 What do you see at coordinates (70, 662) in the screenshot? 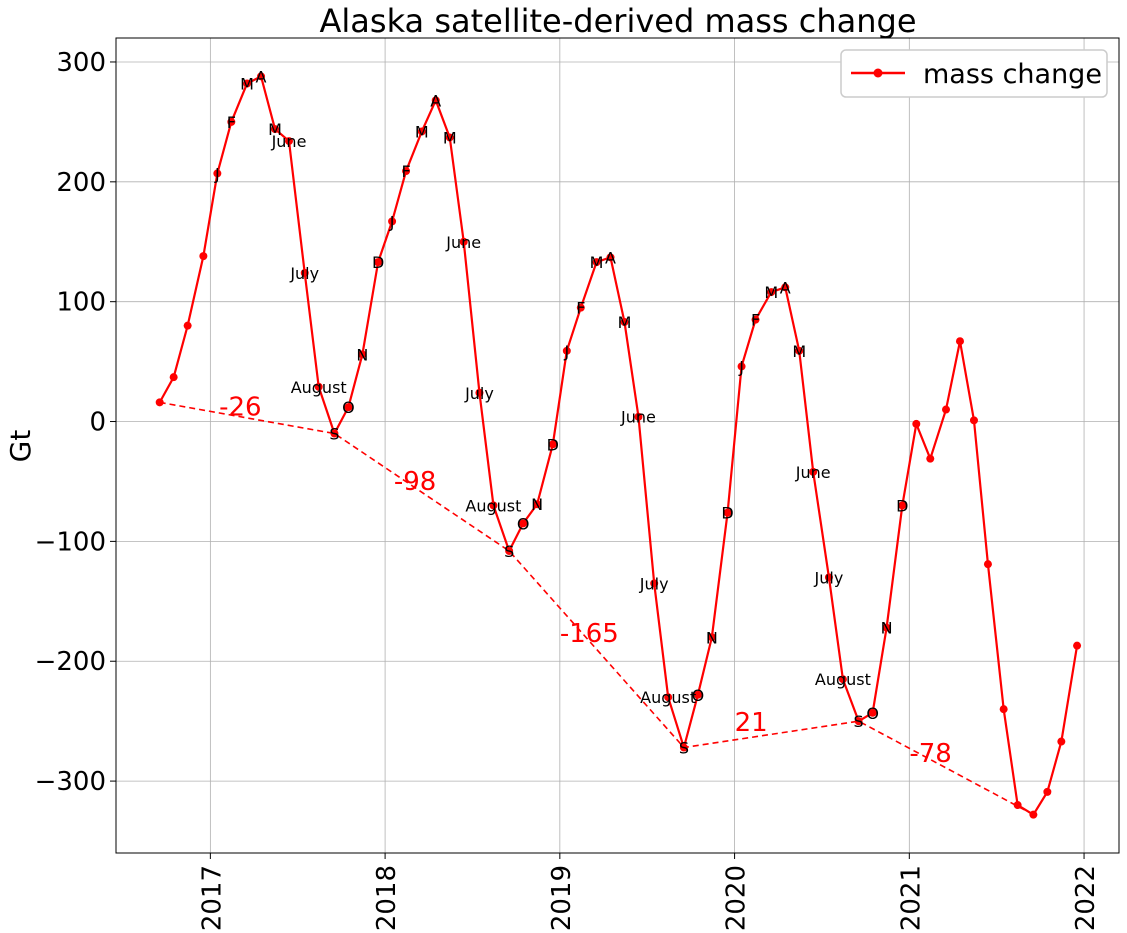
I see `y-tick-label: −200` at bounding box center [70, 662].